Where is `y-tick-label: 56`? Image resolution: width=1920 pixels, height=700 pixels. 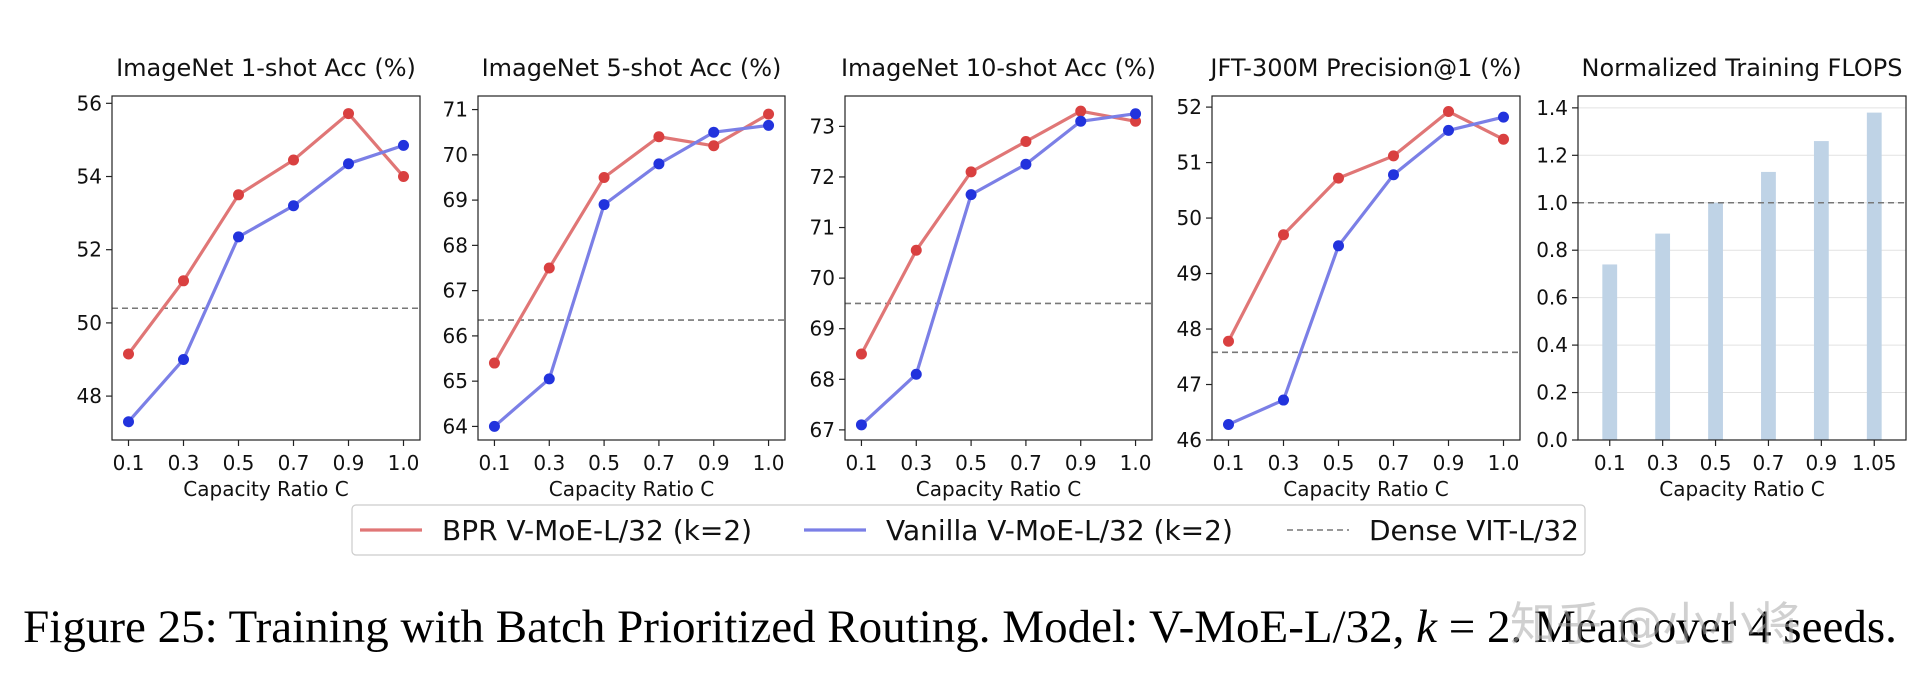 y-tick-label: 56 is located at coordinates (89, 103).